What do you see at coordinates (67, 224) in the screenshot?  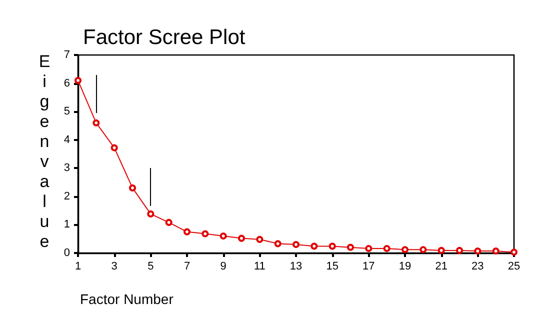 I see `y-tick-label: 1` at bounding box center [67, 224].